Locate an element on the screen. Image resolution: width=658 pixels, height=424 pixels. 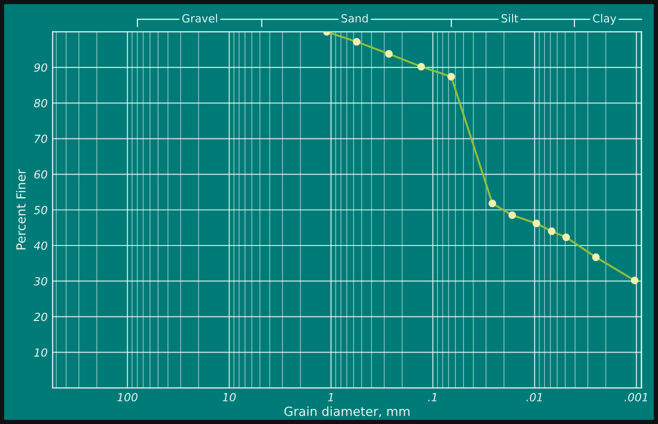
y-tick-label: 40 is located at coordinates (41, 245).